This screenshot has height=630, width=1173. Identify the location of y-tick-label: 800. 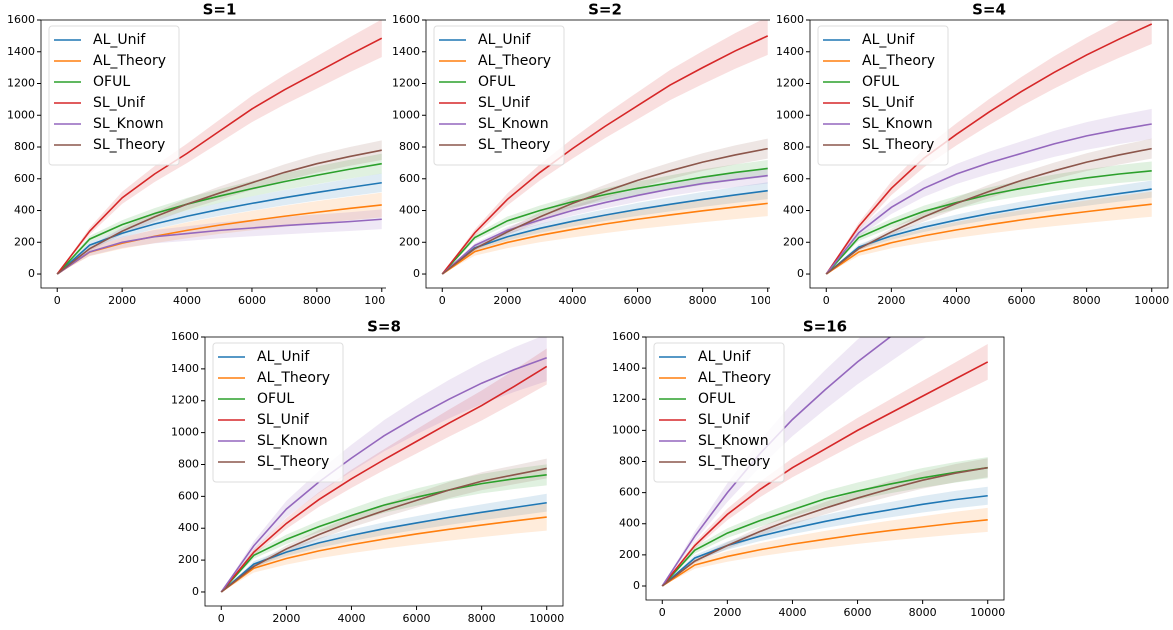
(629, 460).